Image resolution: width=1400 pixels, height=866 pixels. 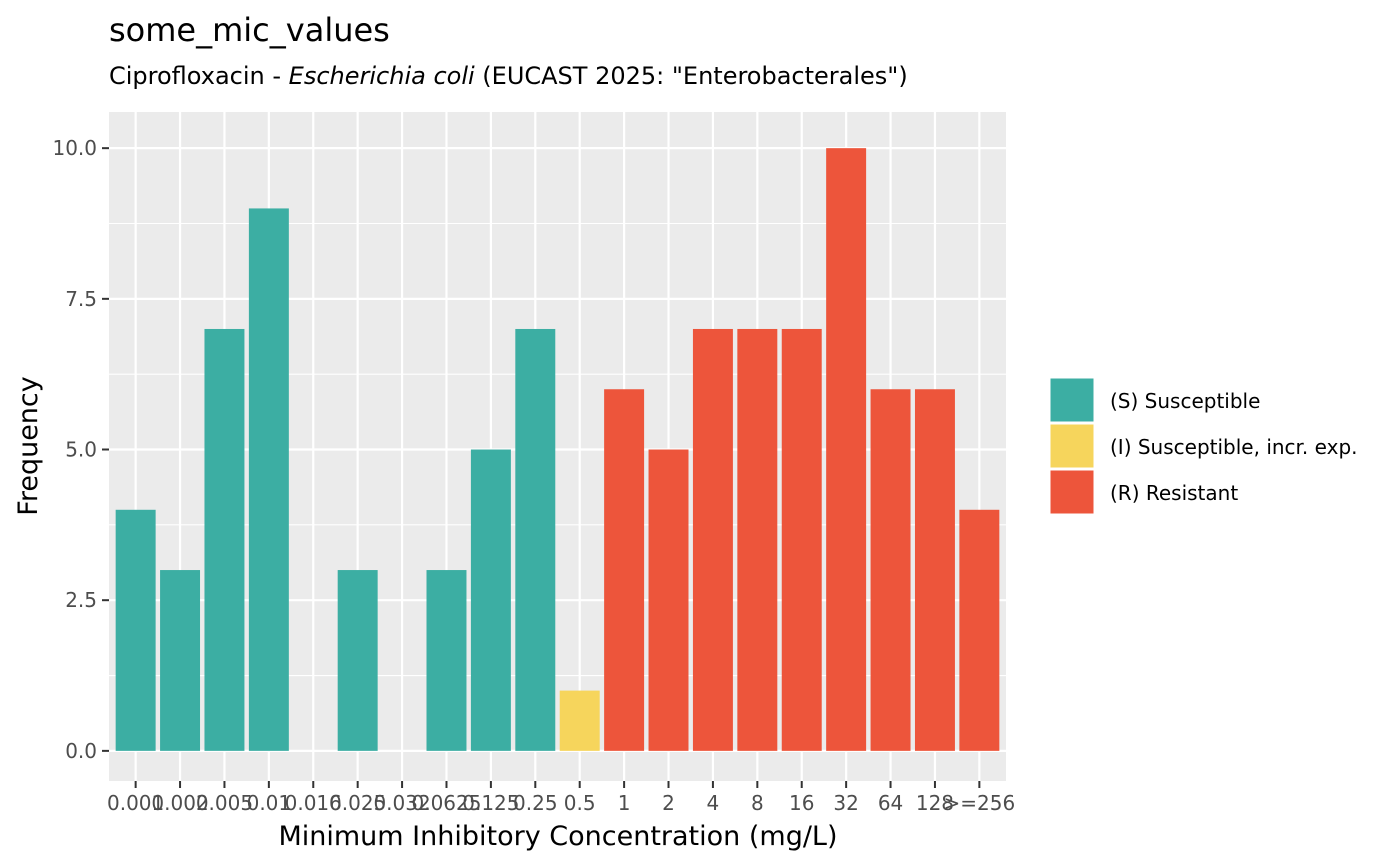 I want to click on x-tick-label: 0.001, so click(x=135, y=803).